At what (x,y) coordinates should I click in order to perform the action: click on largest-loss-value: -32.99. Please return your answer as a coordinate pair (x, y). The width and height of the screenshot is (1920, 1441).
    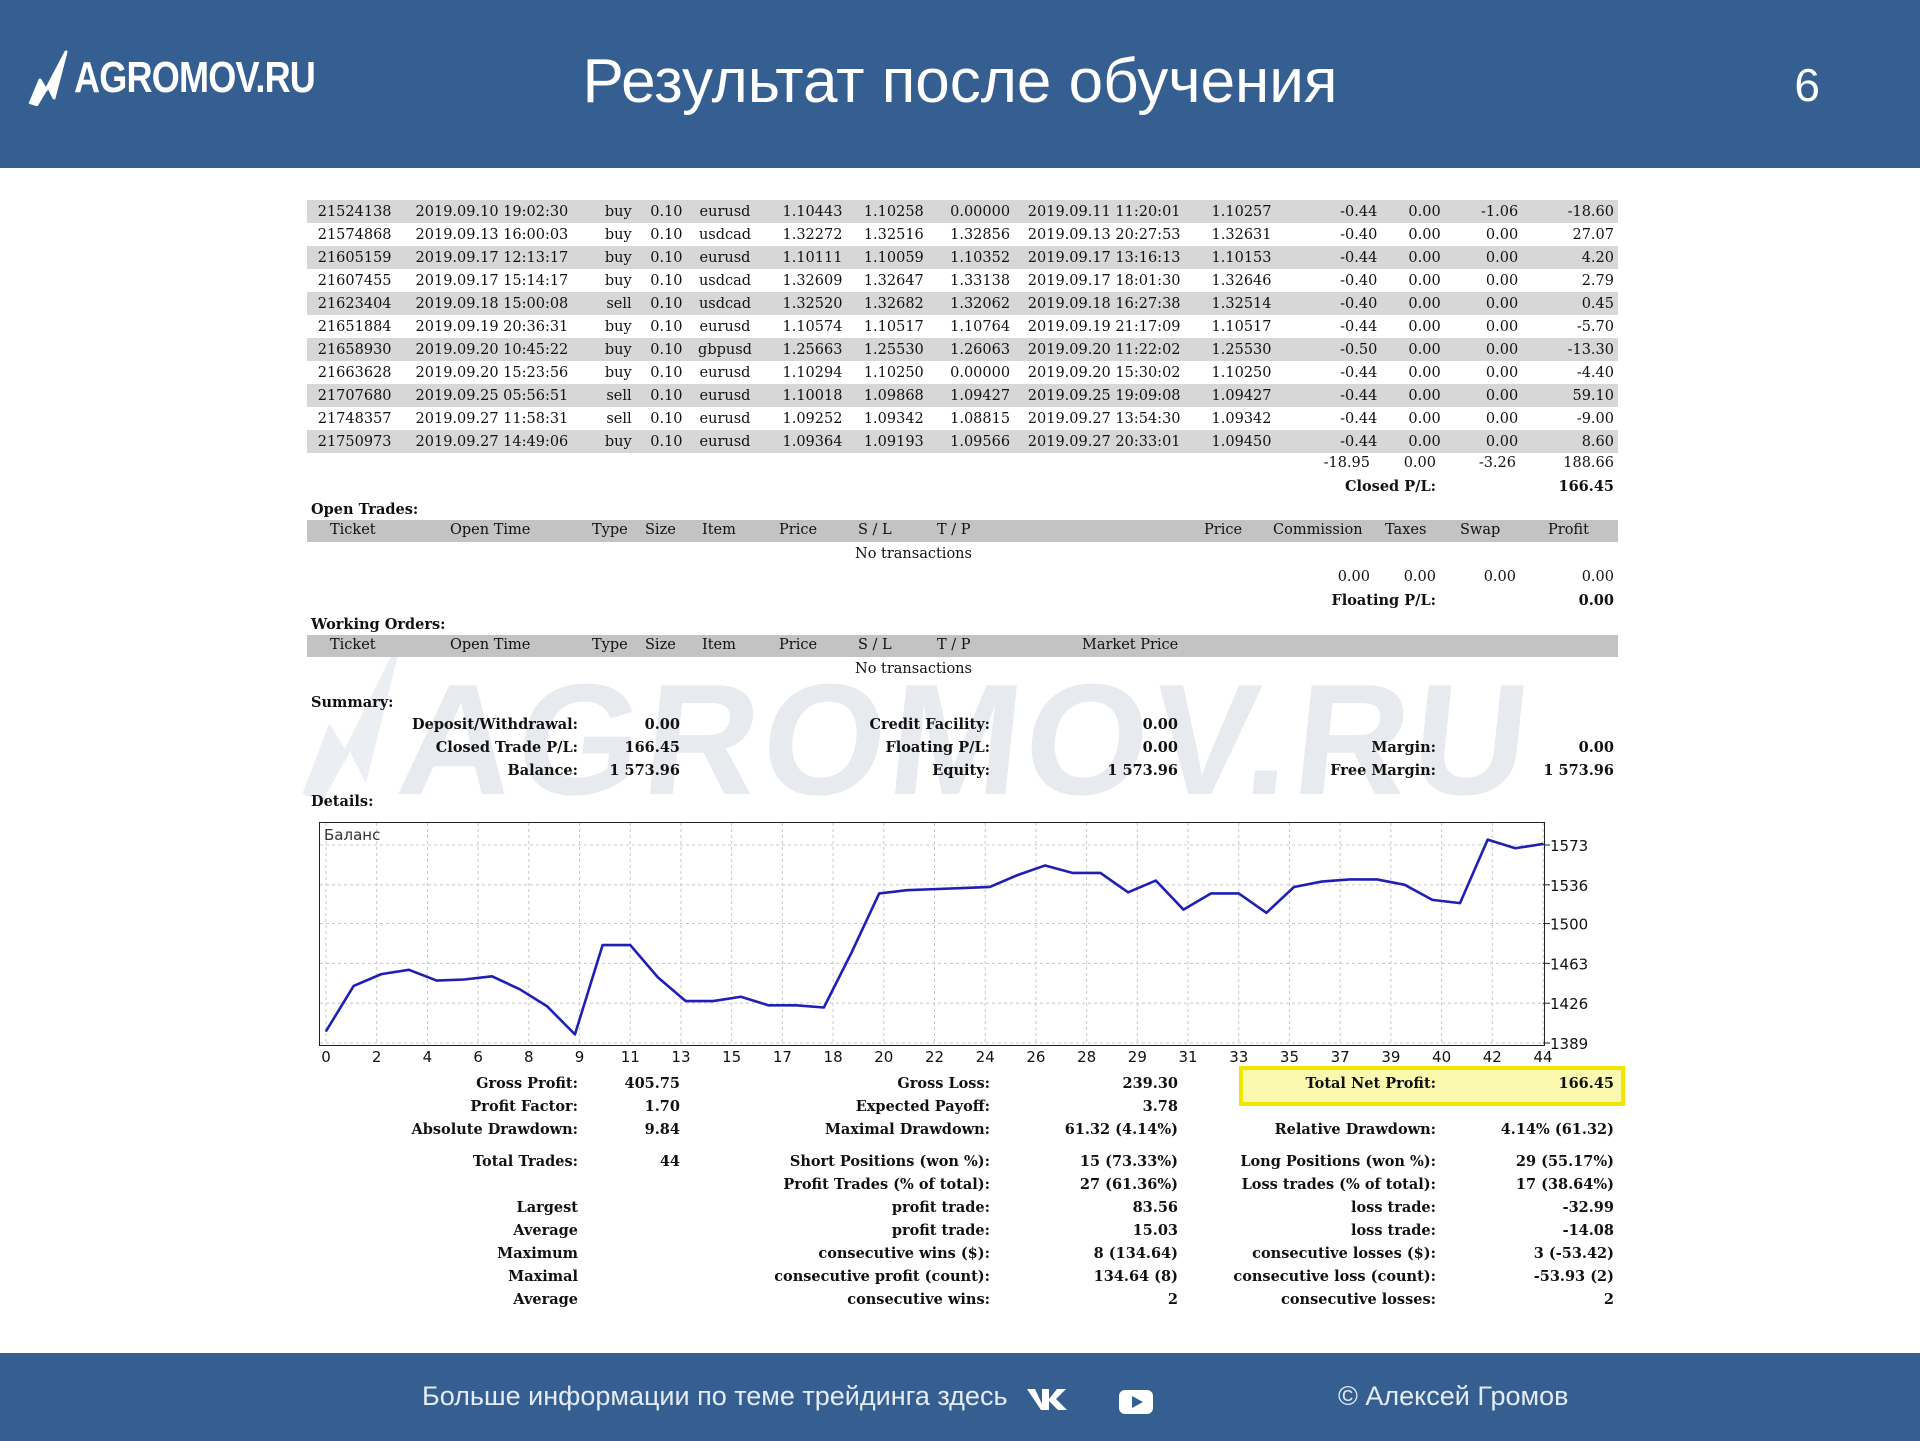
    Looking at the image, I should click on (1588, 1207).